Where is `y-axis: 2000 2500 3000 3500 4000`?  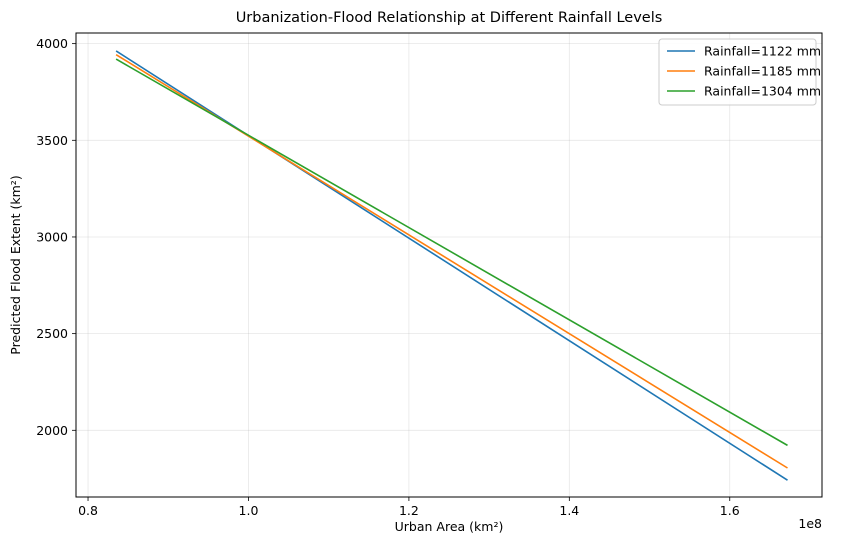
y-axis: 2000 2500 3000 3500 4000 is located at coordinates (56, 237).